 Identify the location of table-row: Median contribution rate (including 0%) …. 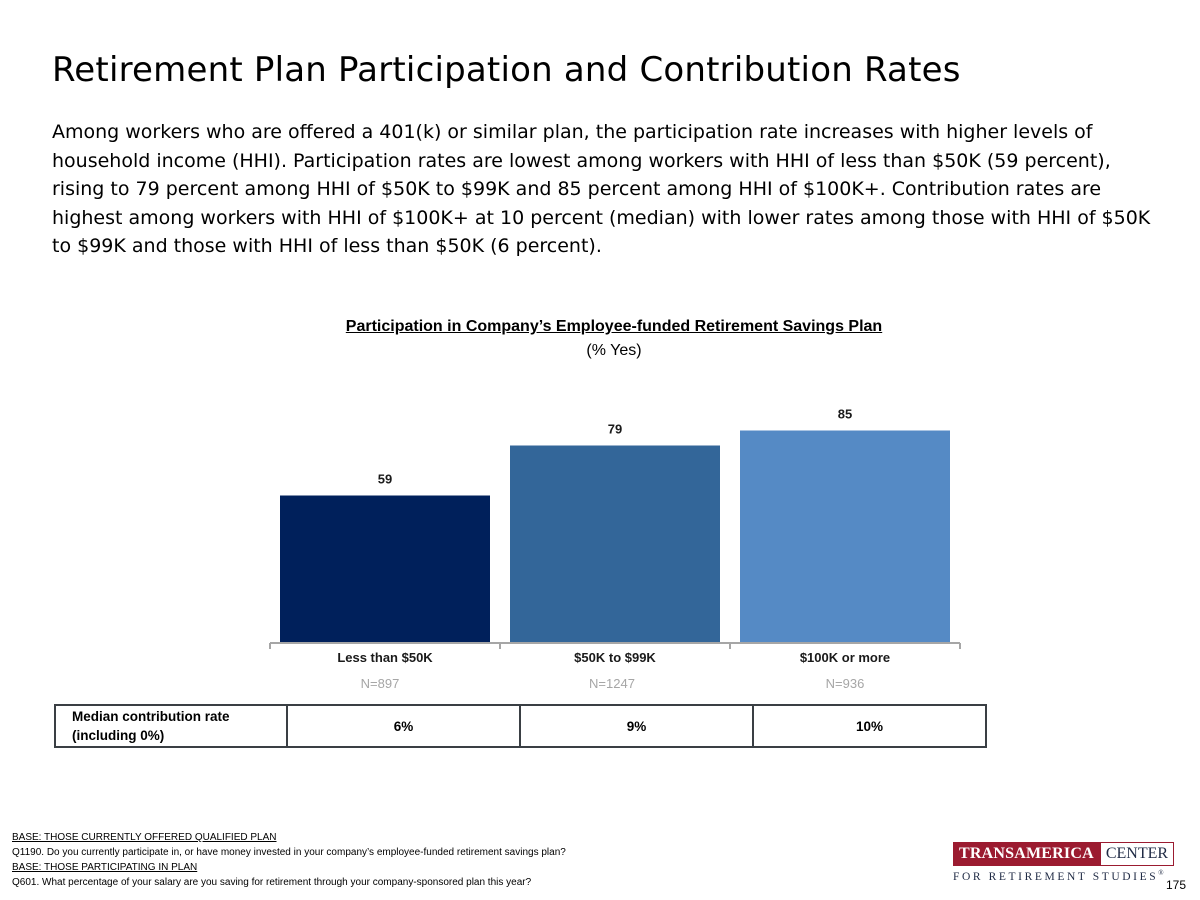
(520, 726).